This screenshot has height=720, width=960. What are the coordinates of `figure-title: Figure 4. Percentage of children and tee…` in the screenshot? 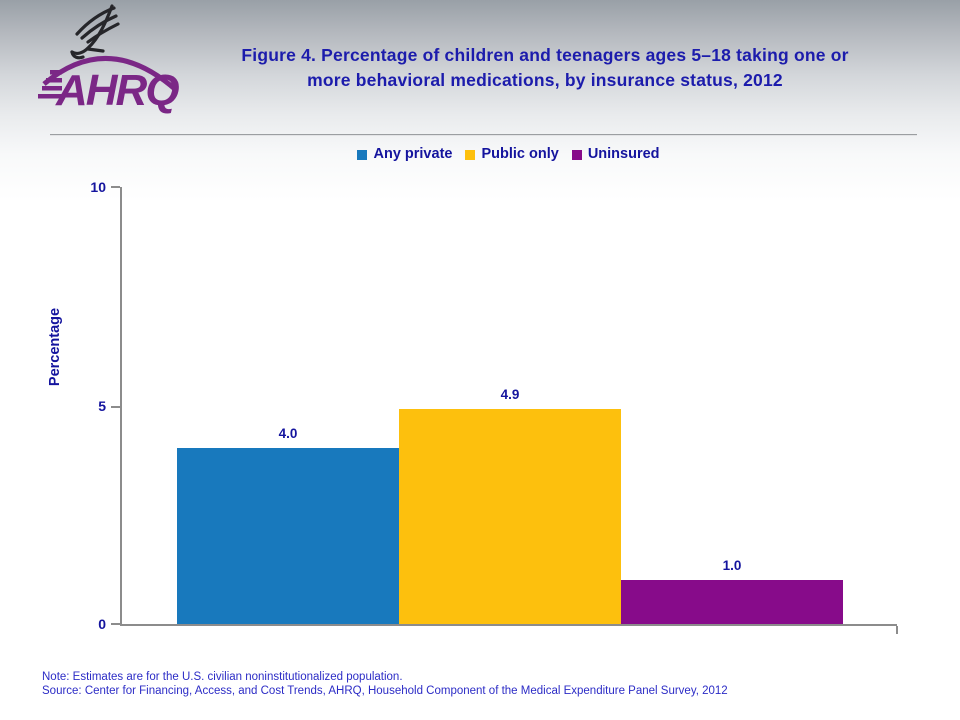 It's located at (545, 68).